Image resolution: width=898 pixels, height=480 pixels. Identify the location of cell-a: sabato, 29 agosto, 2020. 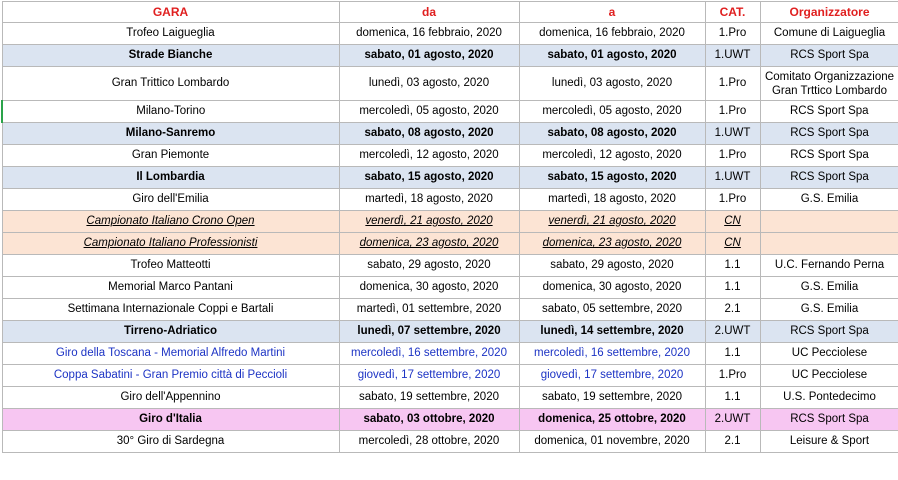
(612, 265).